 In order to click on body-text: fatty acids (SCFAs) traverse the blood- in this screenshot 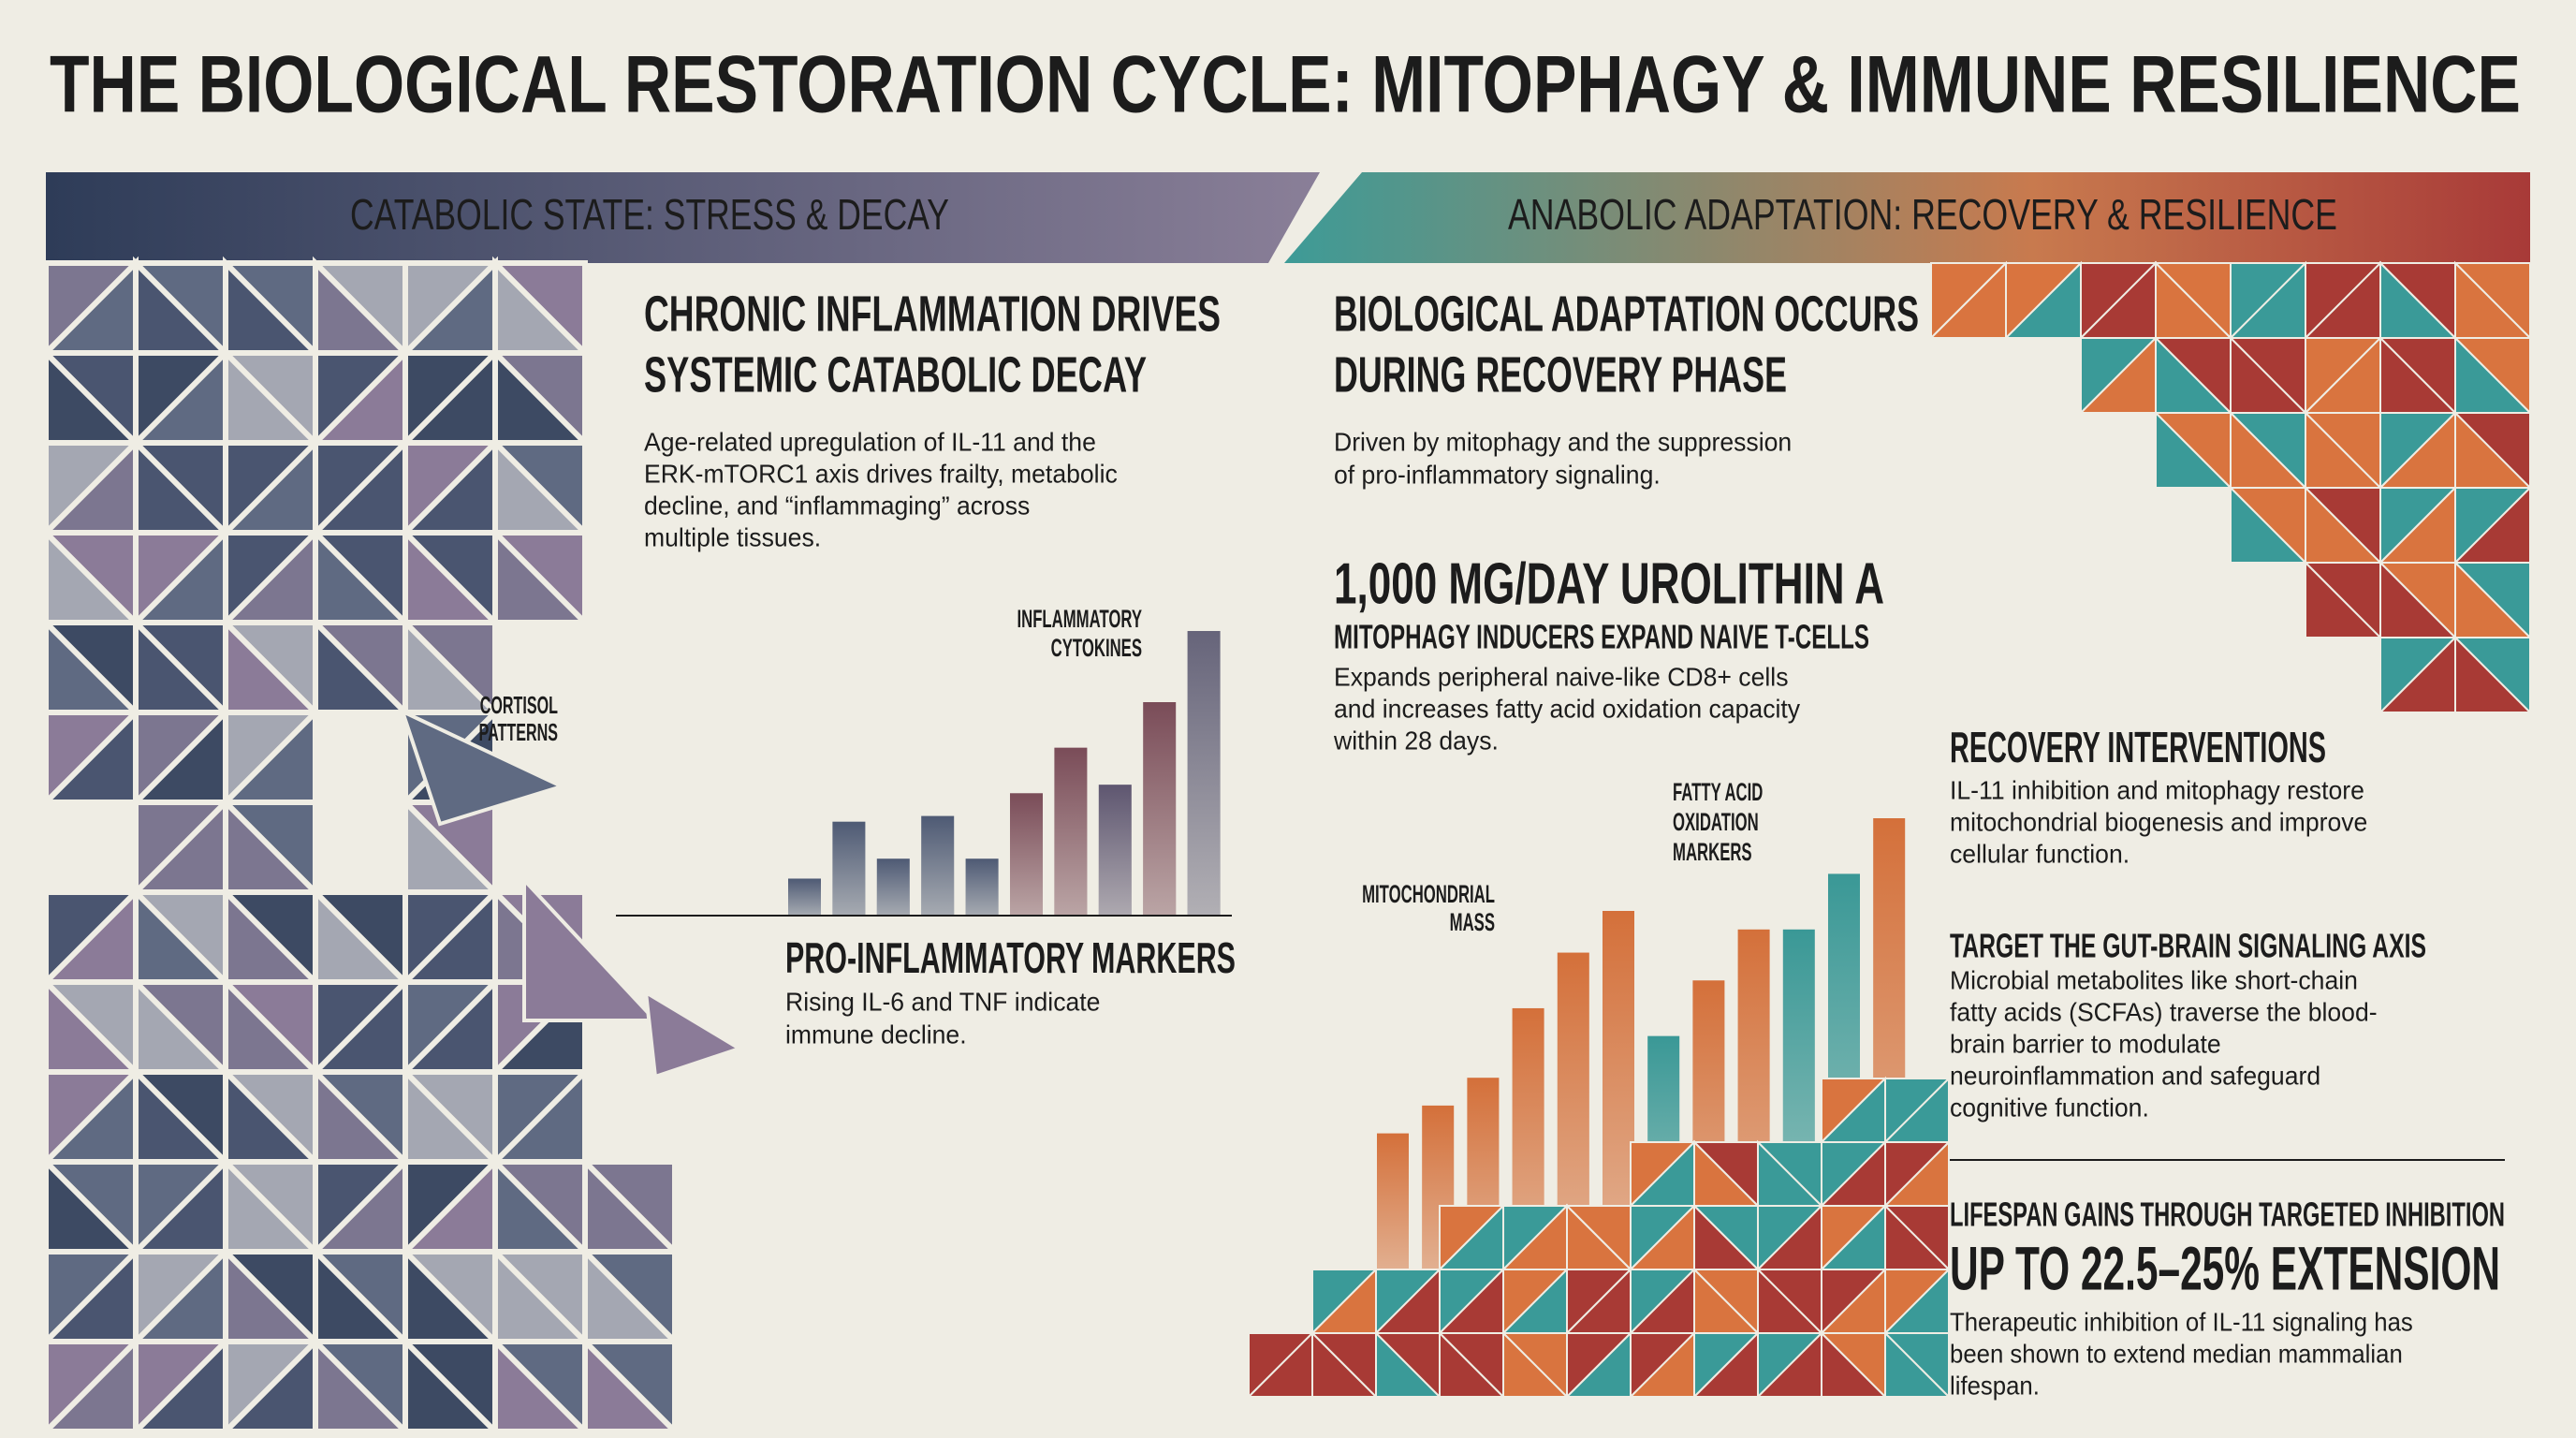, I will do `click(2164, 1012)`.